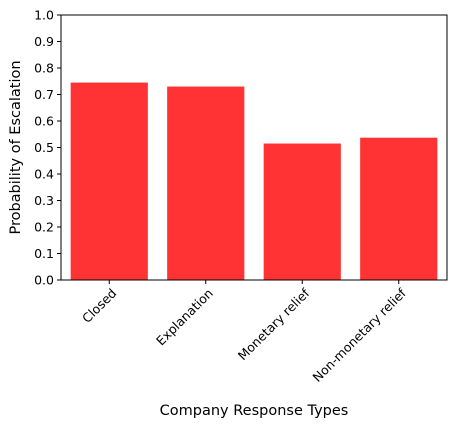  I want to click on y-tick-label: 0.6, so click(44, 121).